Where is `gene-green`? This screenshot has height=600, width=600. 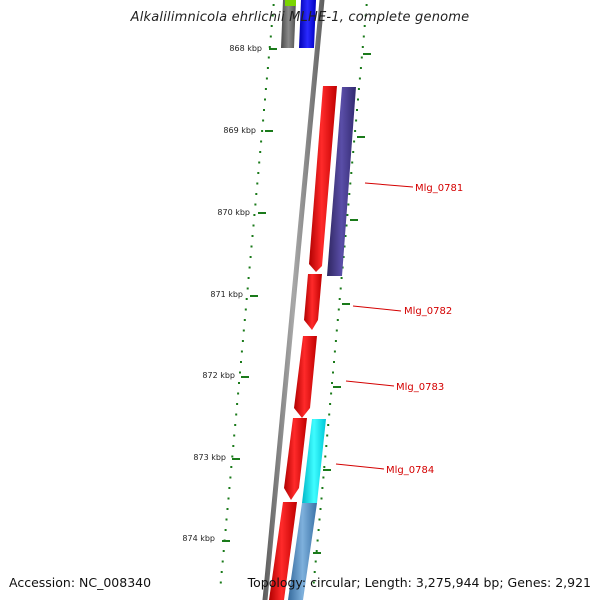
gene-green is located at coordinates (290, 3).